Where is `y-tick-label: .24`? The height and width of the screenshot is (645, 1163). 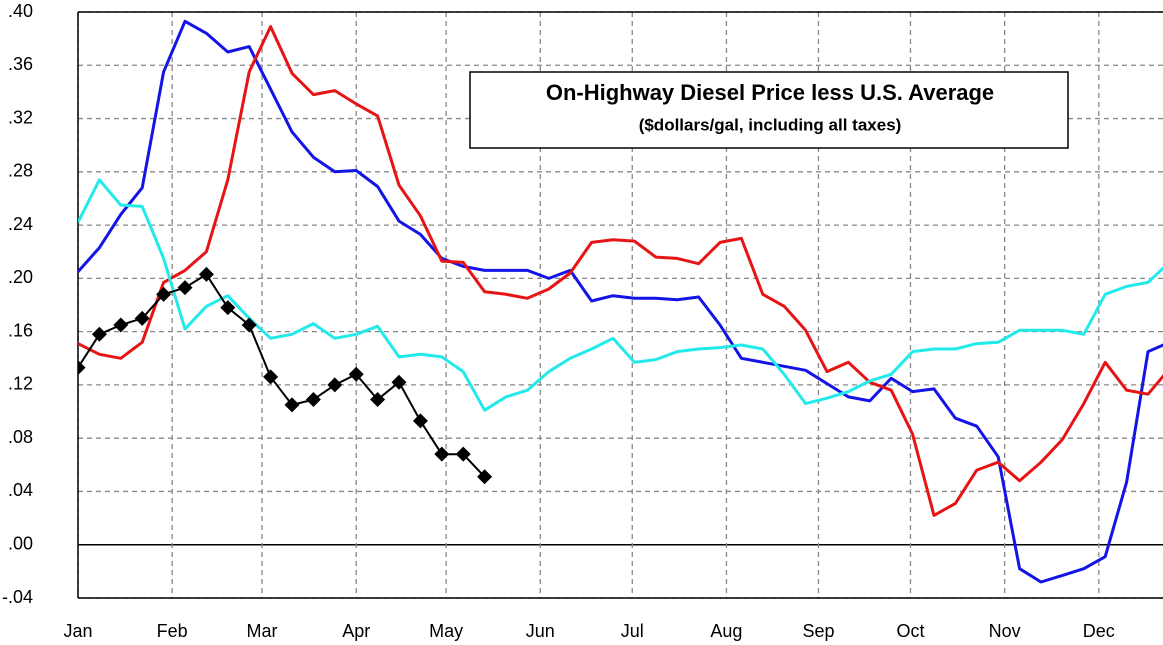 y-tick-label: .24 is located at coordinates (20, 224).